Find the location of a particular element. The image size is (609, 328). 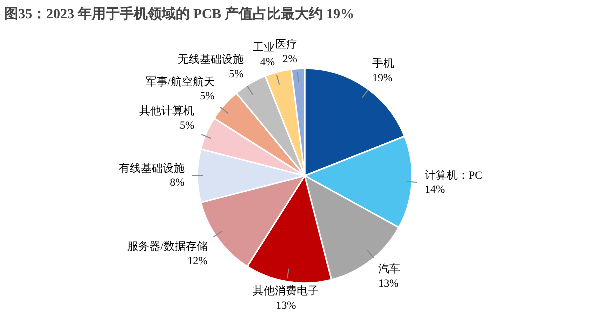

slice-label: 其他消费电子 is located at coordinates (286, 291).